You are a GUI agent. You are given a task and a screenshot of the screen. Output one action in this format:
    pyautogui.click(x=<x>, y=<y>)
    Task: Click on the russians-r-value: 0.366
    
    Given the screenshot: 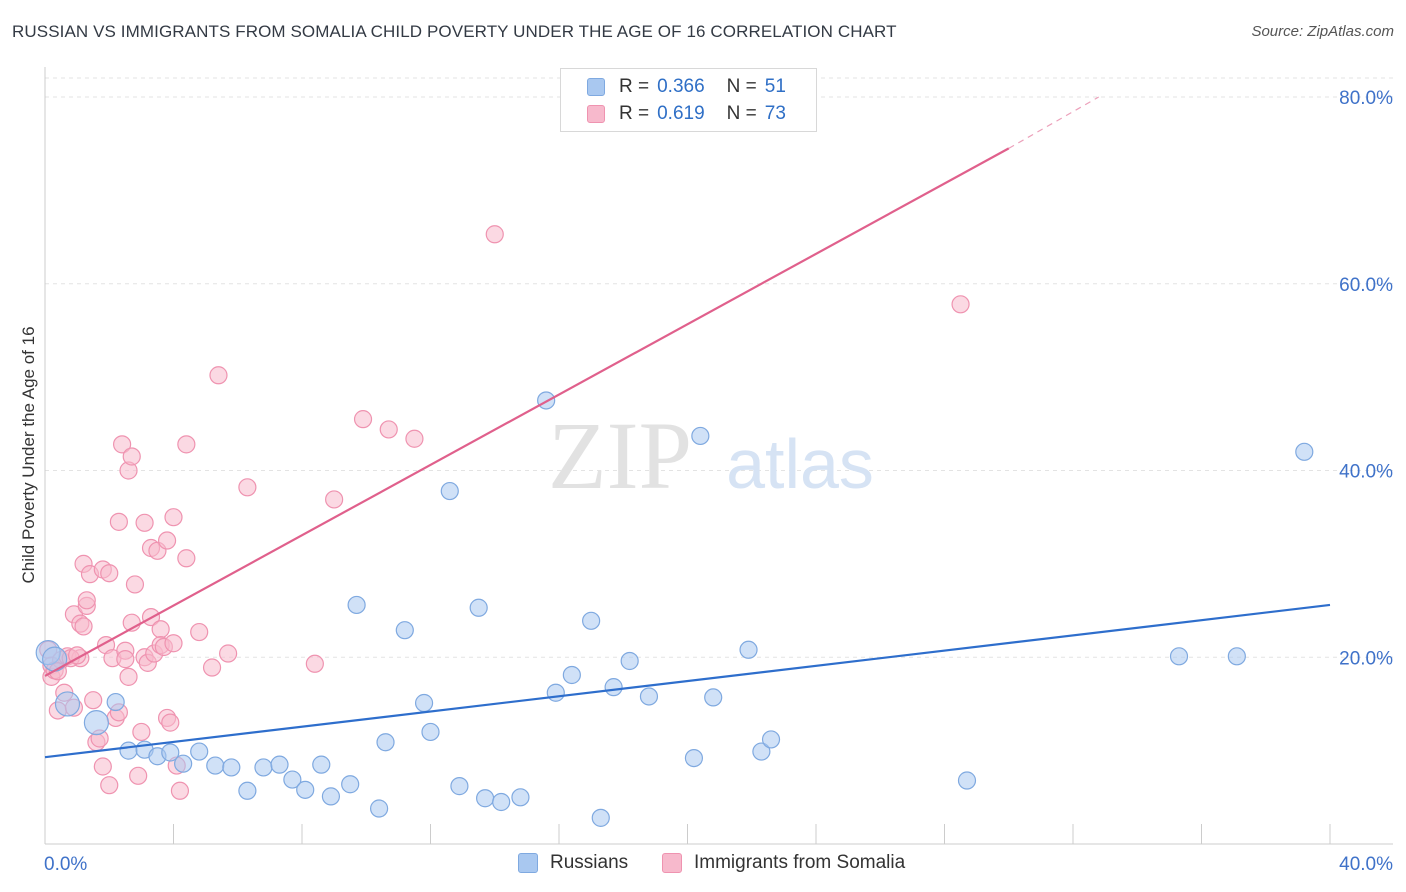 What is the action you would take?
    pyautogui.click(x=681, y=86)
    